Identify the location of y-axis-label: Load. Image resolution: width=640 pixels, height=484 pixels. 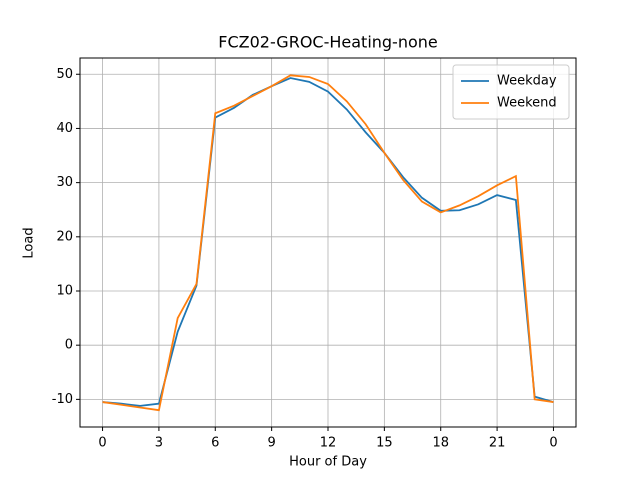
(29, 242).